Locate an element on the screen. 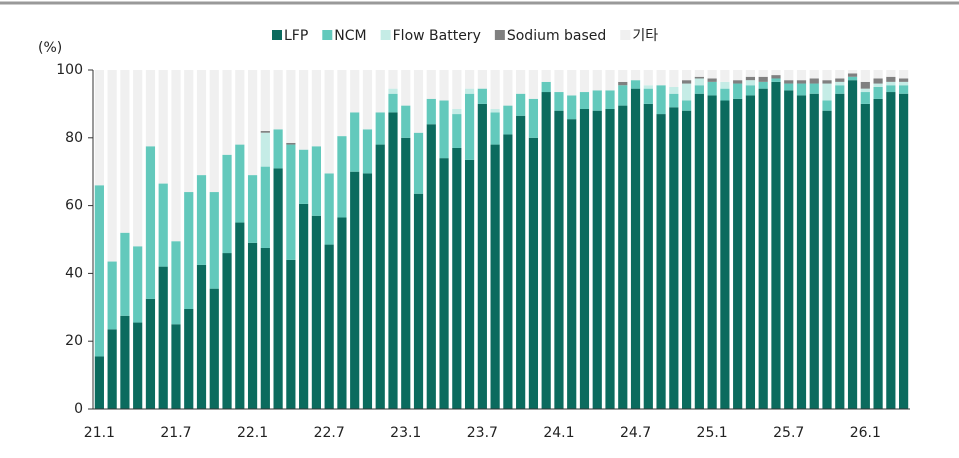 The height and width of the screenshot is (458, 959). y-tick-label: 0 is located at coordinates (78, 409).